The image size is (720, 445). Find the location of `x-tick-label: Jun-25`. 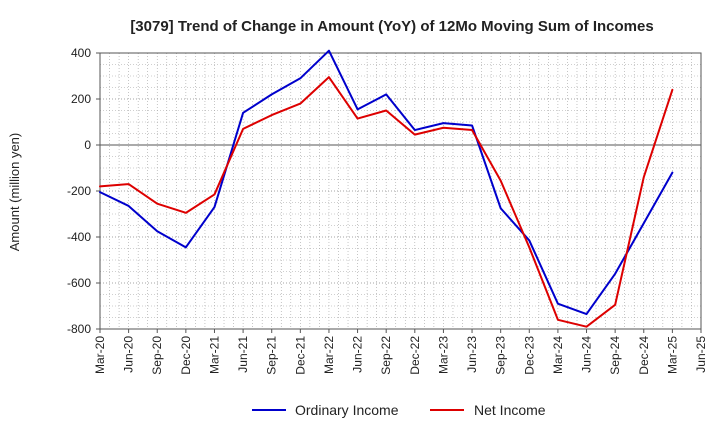

x-tick-label: Jun-25 is located at coordinates (701, 354).